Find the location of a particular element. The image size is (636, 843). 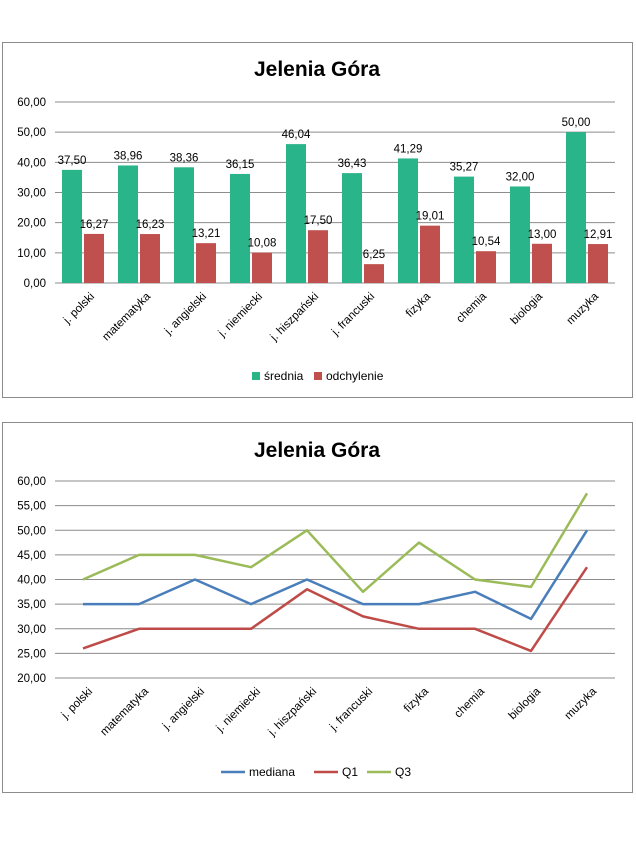

series-line-mediana is located at coordinates (336, 575).